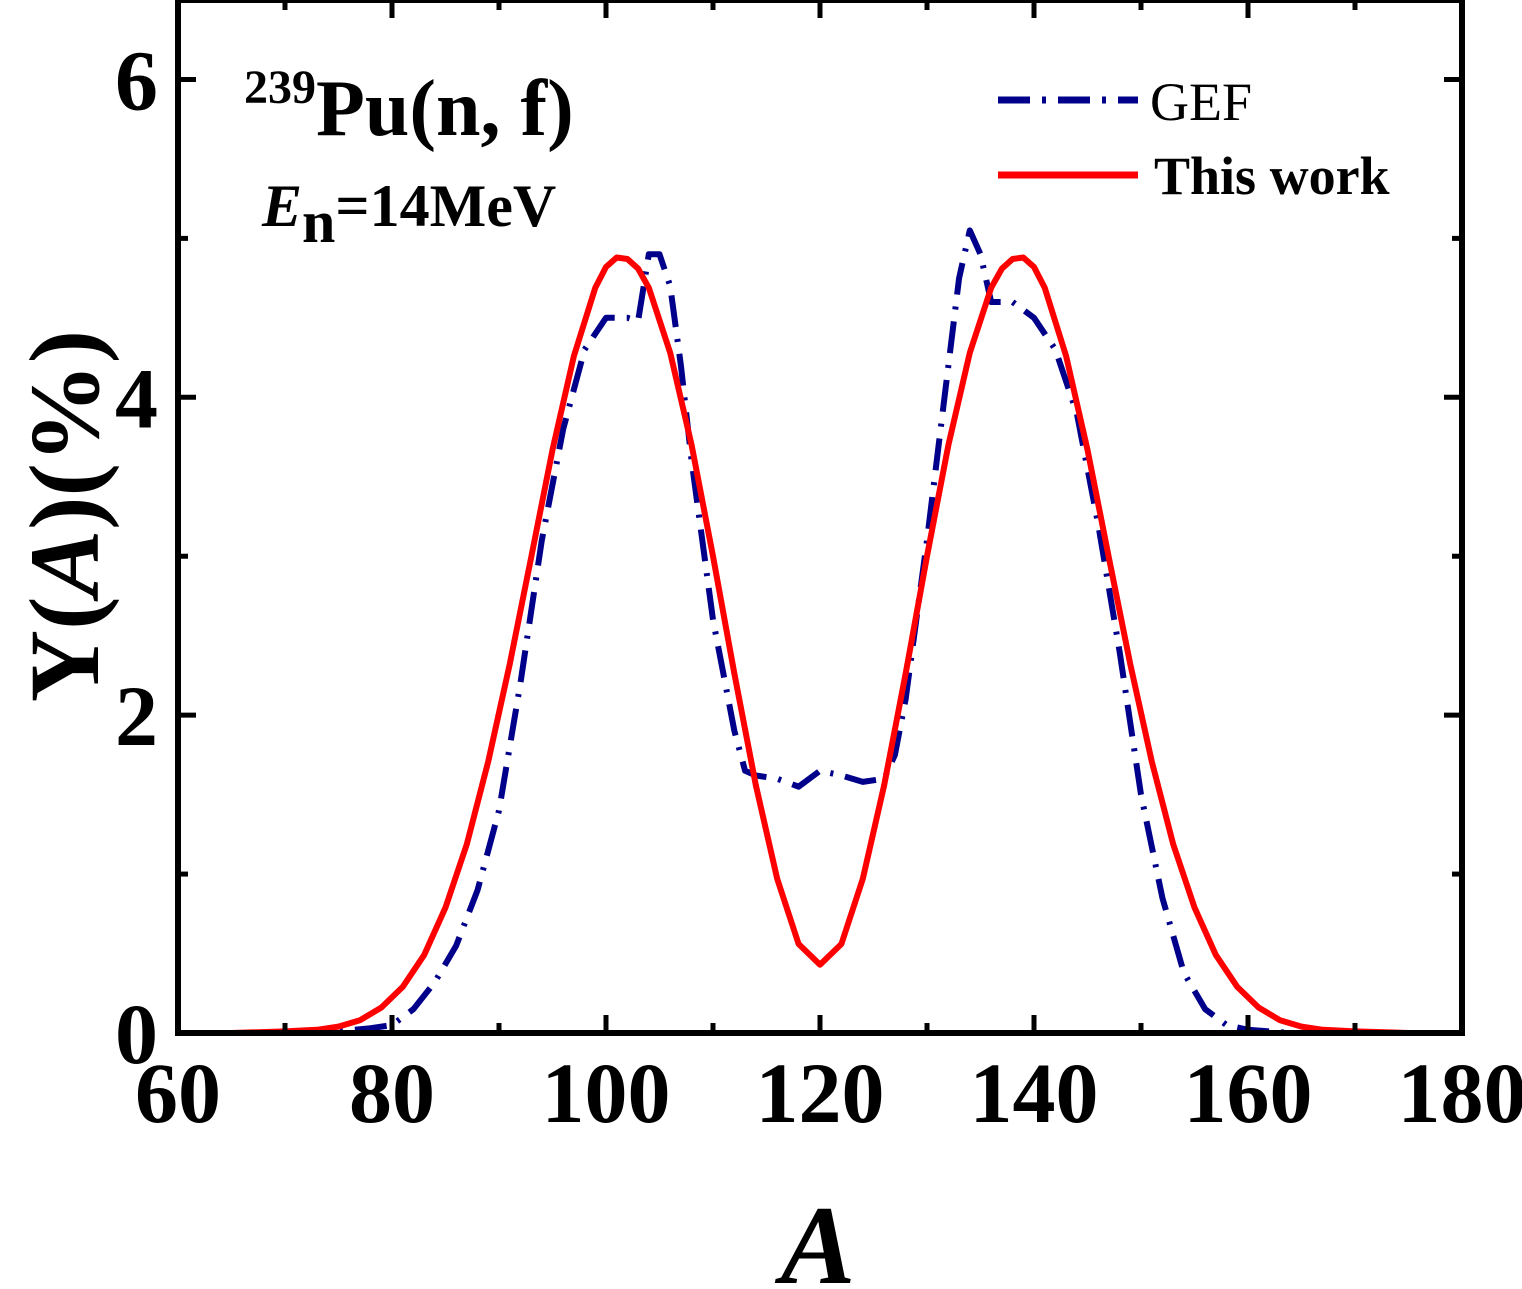 This screenshot has height=1289, width=1522. Describe the element at coordinates (136, 1034) in the screenshot. I see `y-tick-label: 0` at that location.